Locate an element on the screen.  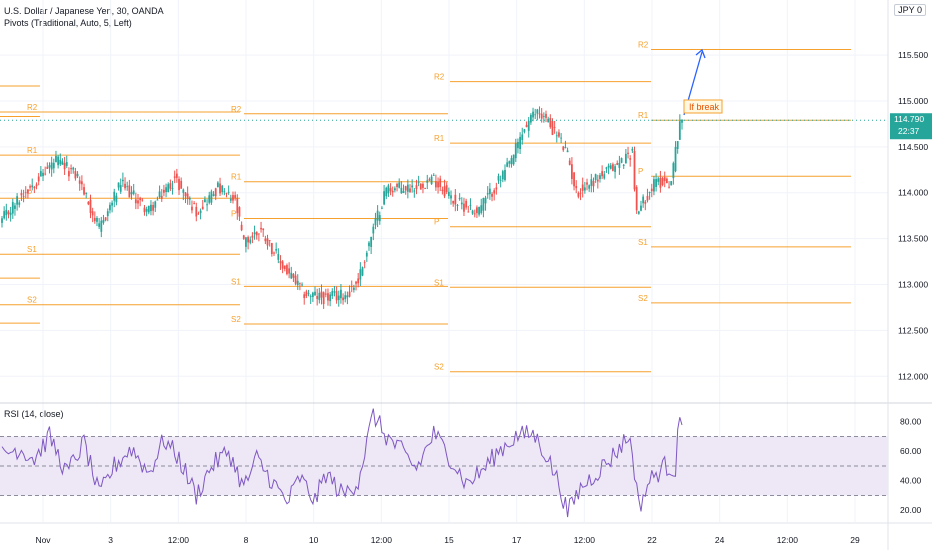
current-price-badge is located at coordinates (911, 126).